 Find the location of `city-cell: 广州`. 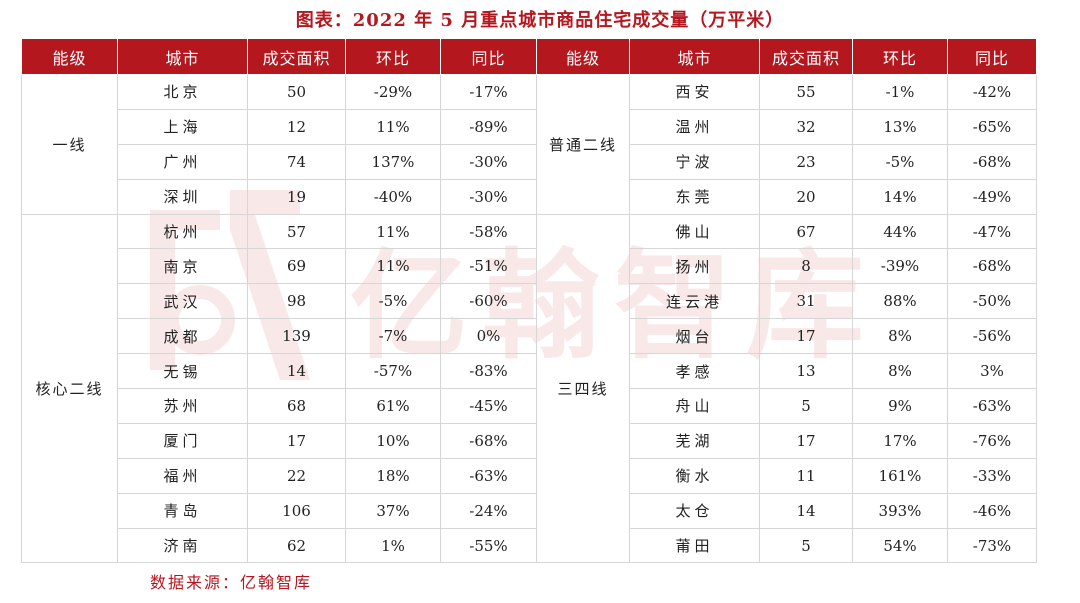

city-cell: 广州 is located at coordinates (182, 161).